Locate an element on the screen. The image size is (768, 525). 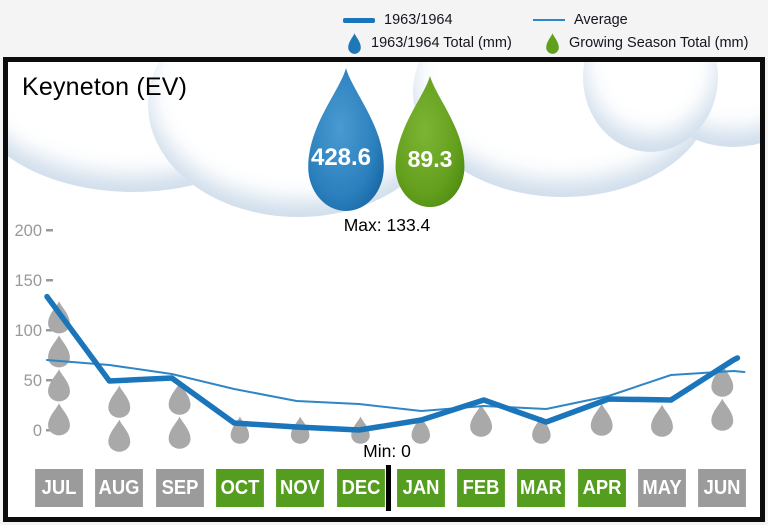
month-row: JUL AUG SEP OCT NOV DEC JAN FEB MAR APR MAY JUN is located at coordinates (384, 490).